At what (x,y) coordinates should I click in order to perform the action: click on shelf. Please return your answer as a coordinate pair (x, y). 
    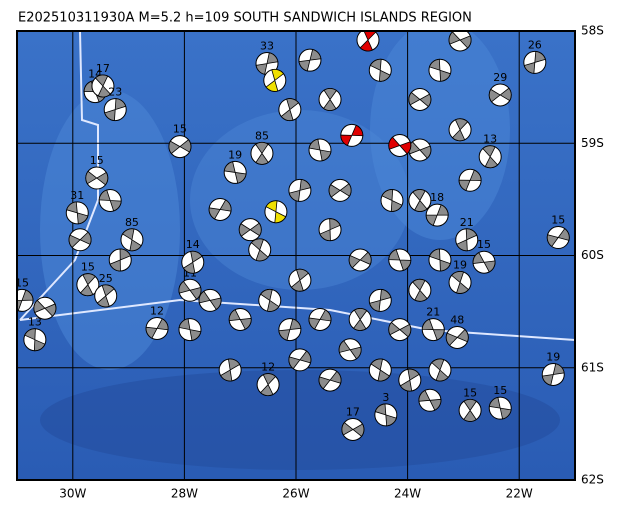
    Looking at the image, I should click on (110, 230).